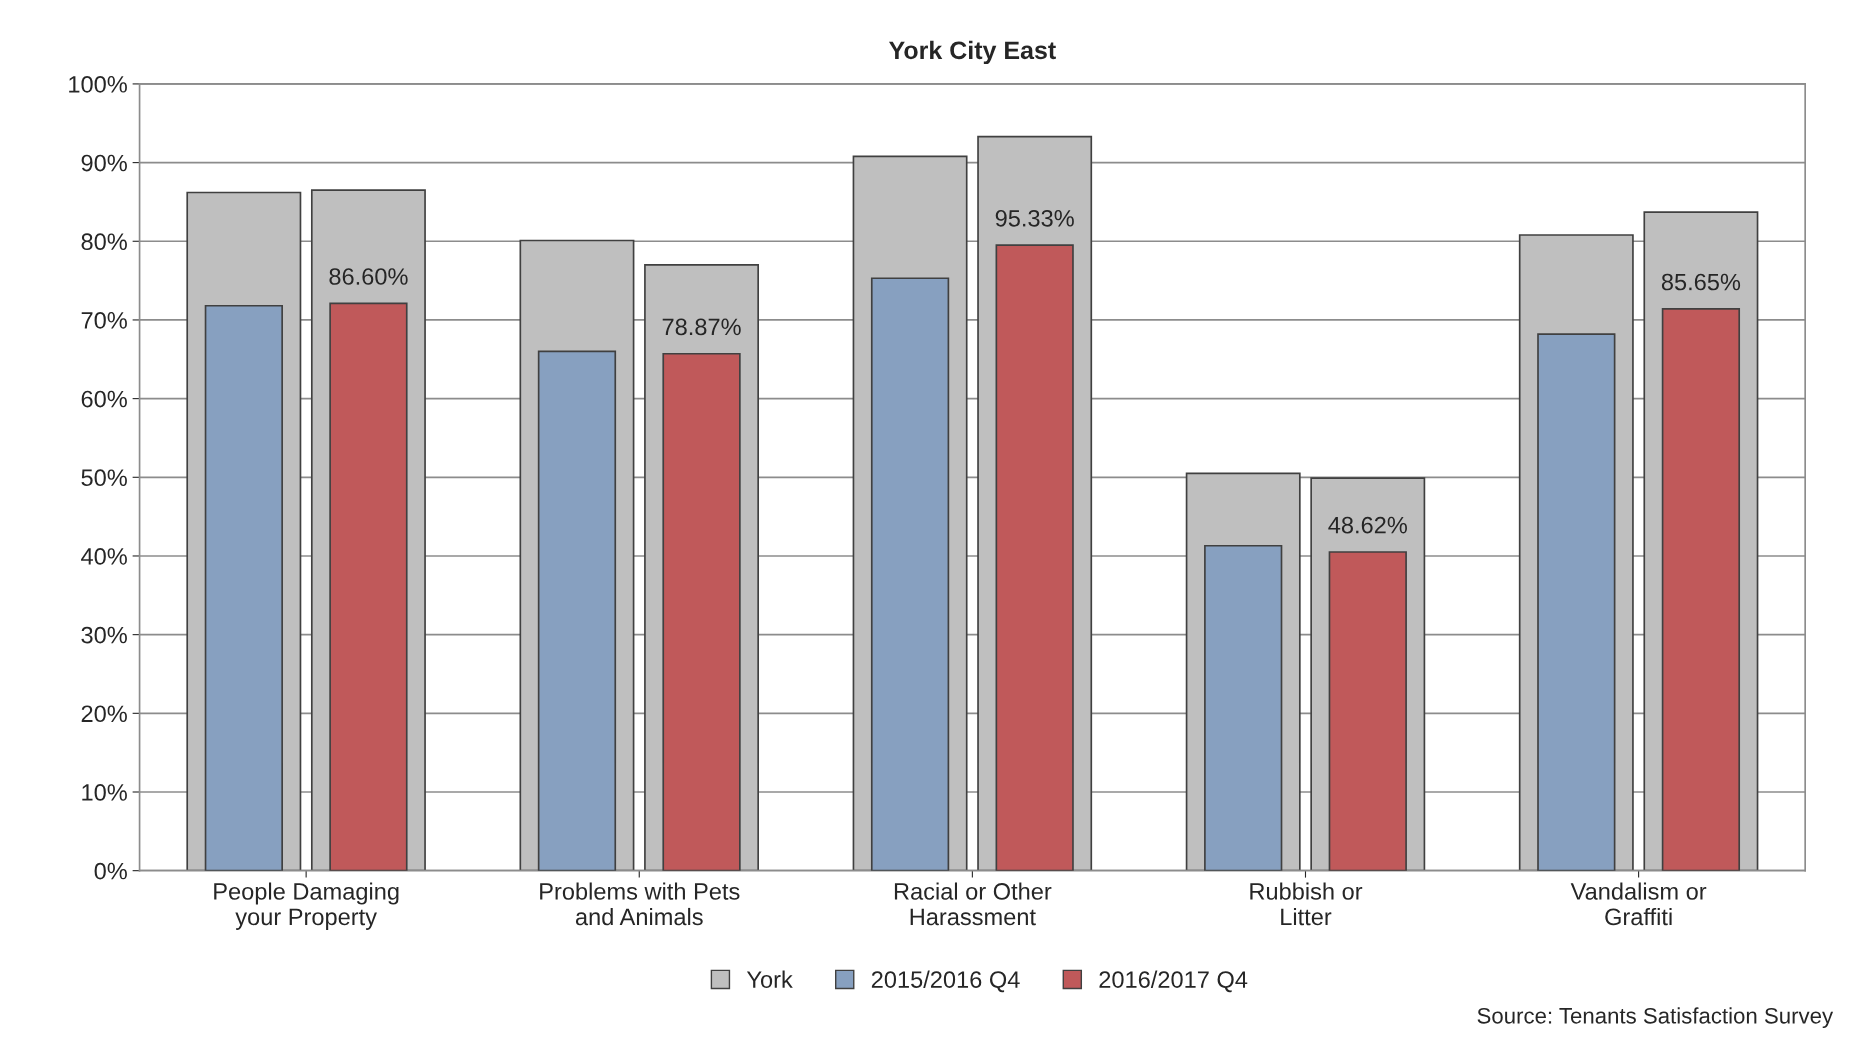 This screenshot has height=1049, width=1861. Describe the element at coordinates (104, 399) in the screenshot. I see `y-tick-label: 60%` at that location.